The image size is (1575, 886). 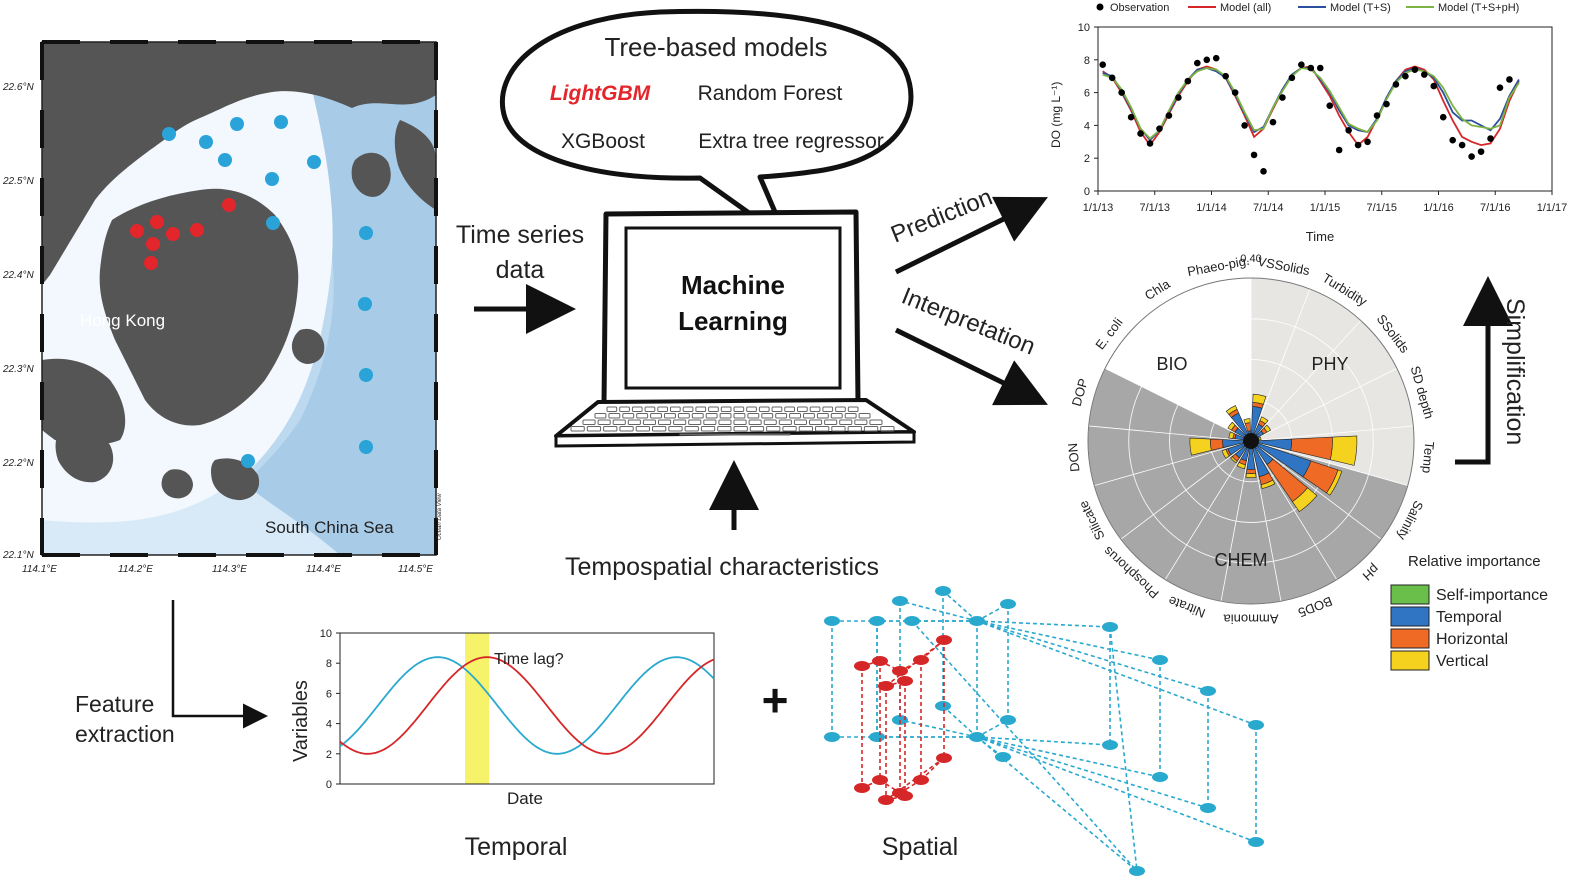 I want to click on do-ytick-label: 2, so click(x=1087, y=159).